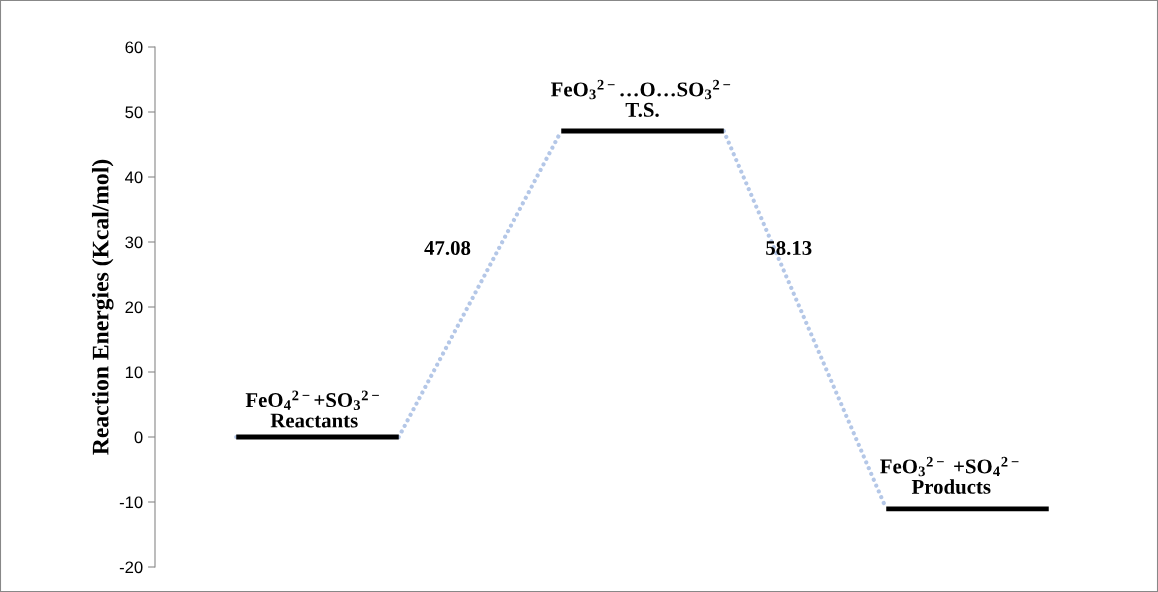 This screenshot has width=1158, height=592. I want to click on annotation: FeO$_{4}$$^{2−}$+SO$_{3}$$^{2−}$ Reactants, so click(312, 409).